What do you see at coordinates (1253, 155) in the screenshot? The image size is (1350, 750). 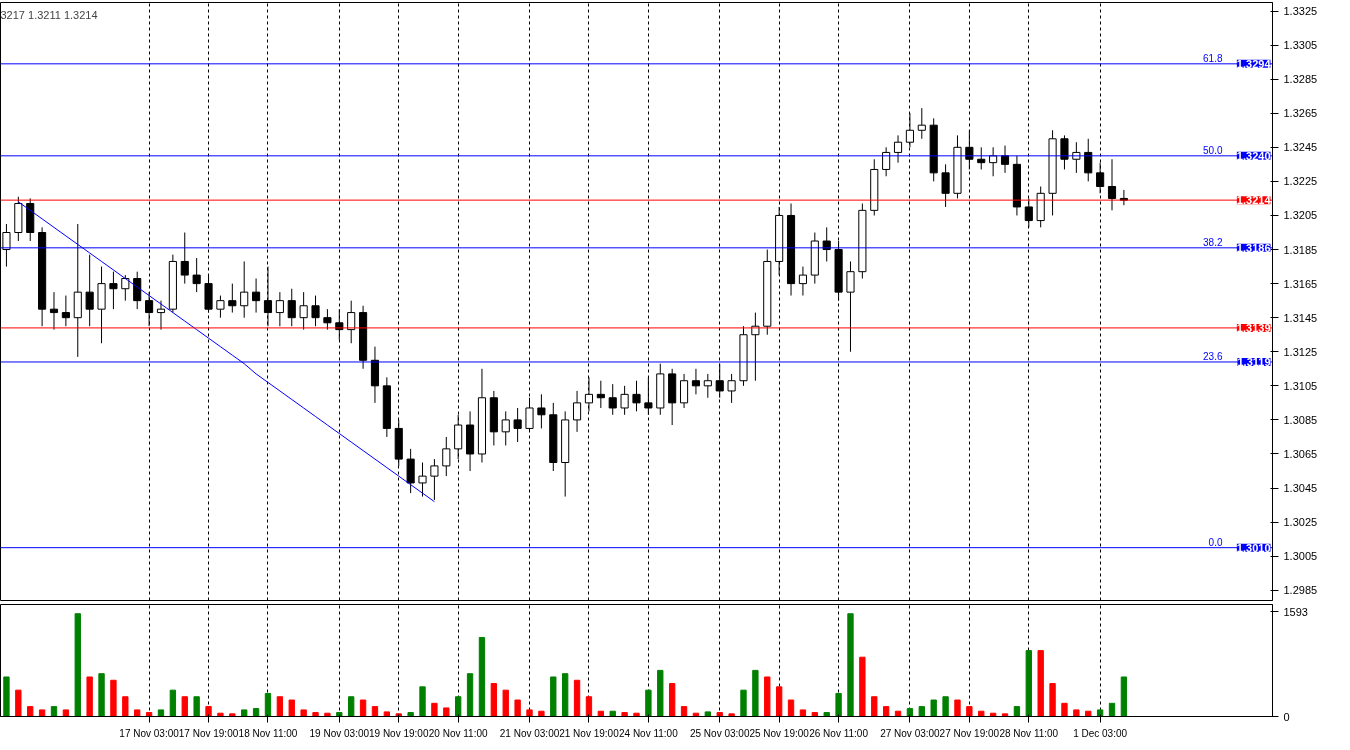 I see `ref-line-label: 1.3240` at bounding box center [1253, 155].